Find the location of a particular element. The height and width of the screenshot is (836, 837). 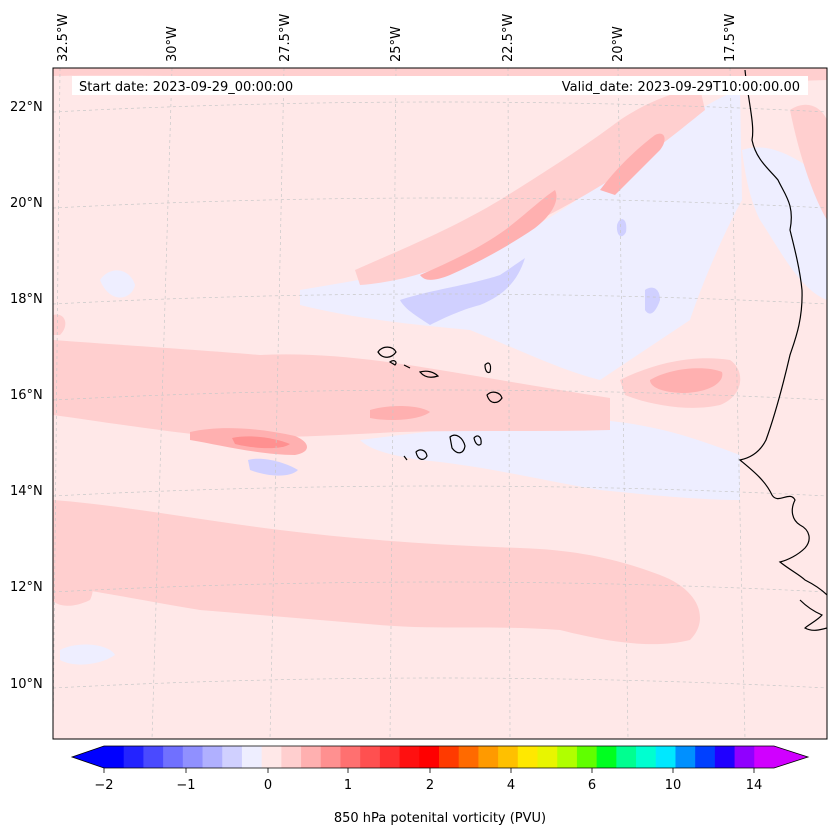

pv-positive-region-west-upper is located at coordinates (59, 324).